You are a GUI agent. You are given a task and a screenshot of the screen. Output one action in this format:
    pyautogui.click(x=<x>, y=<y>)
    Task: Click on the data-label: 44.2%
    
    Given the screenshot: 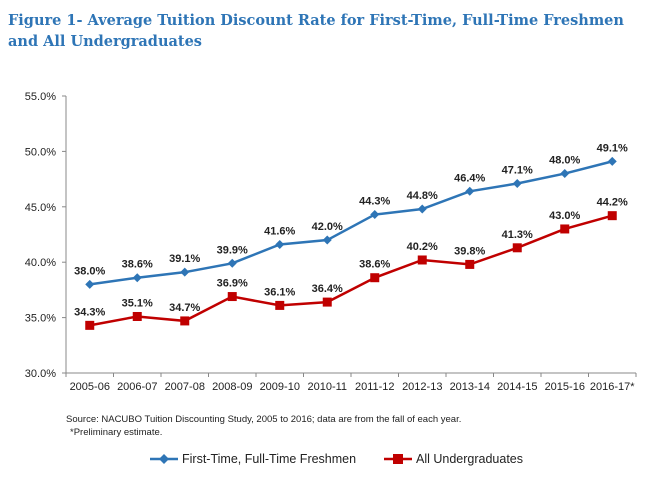 What is the action you would take?
    pyautogui.click(x=612, y=203)
    